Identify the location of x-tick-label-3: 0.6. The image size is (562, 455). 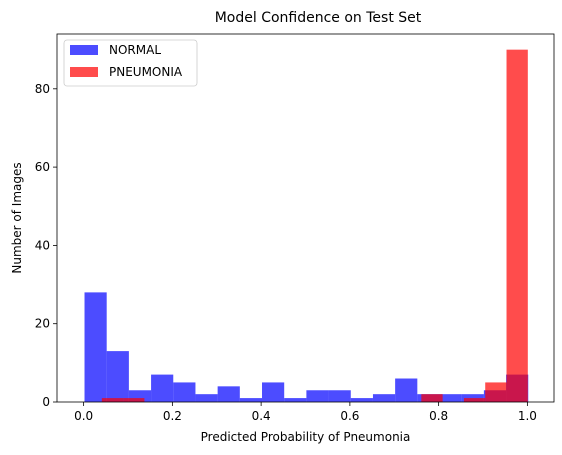
(349, 416).